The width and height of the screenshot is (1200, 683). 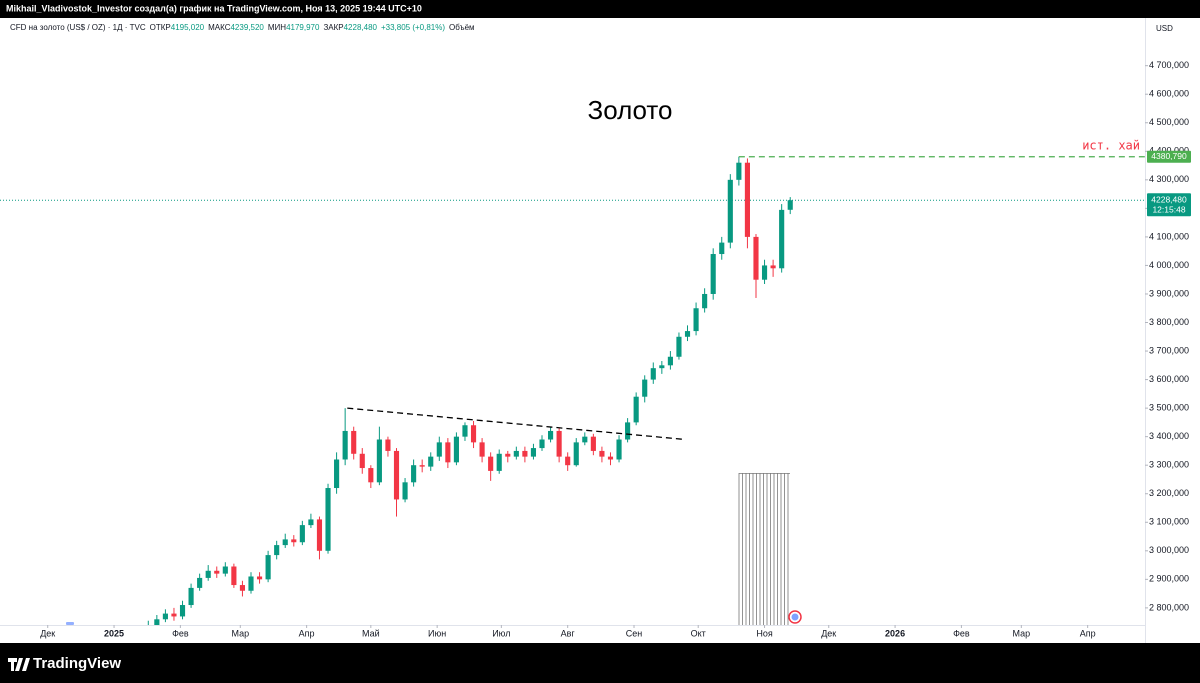 I want to click on x-tick-label: Окт, so click(x=698, y=633).